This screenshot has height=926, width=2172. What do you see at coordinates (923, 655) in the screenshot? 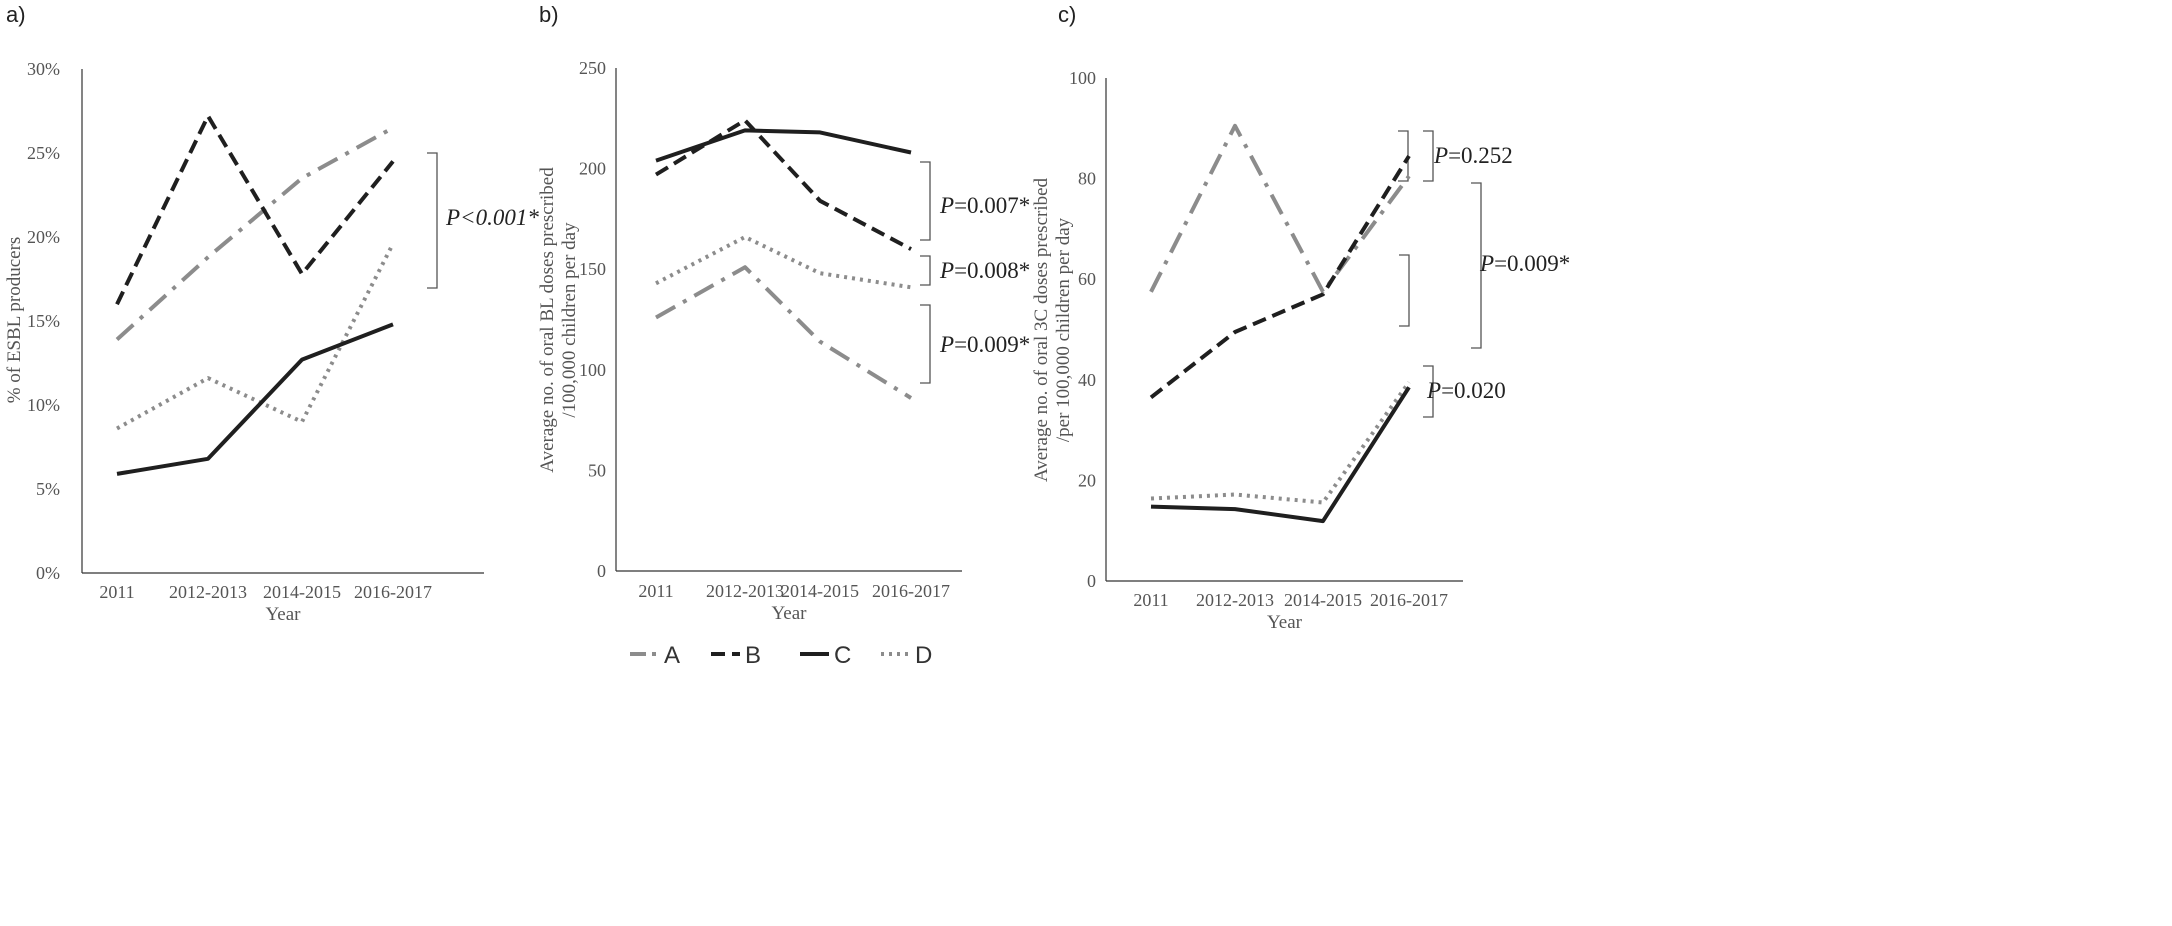
I see `legend-label-d: D` at bounding box center [923, 655].